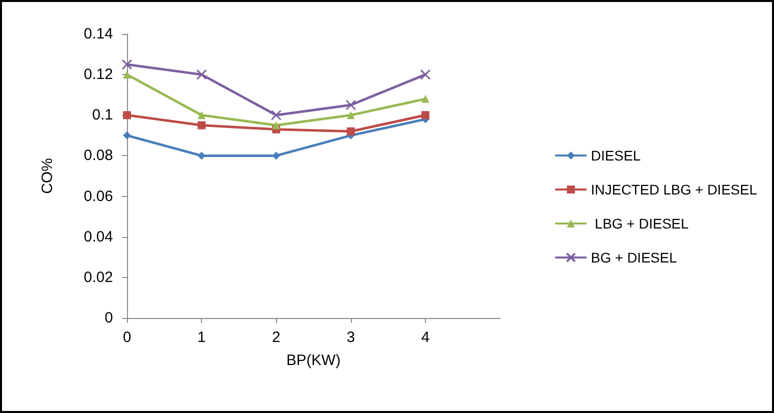 The width and height of the screenshot is (774, 413). I want to click on x-tick-label: 0, so click(127, 337).